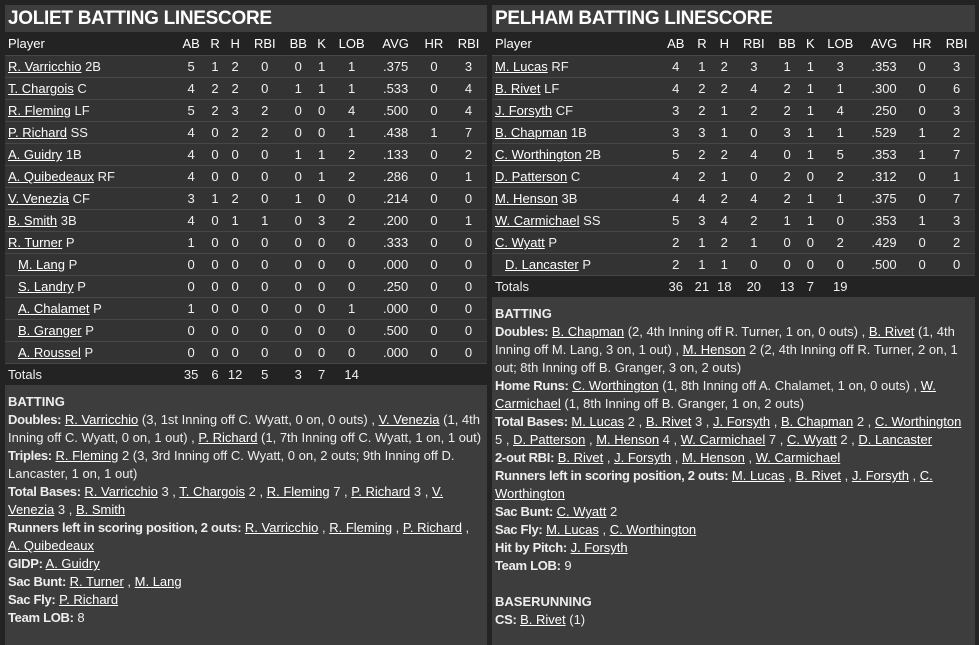 This screenshot has height=645, width=979. I want to click on stat-cell: 5, so click(191, 110).